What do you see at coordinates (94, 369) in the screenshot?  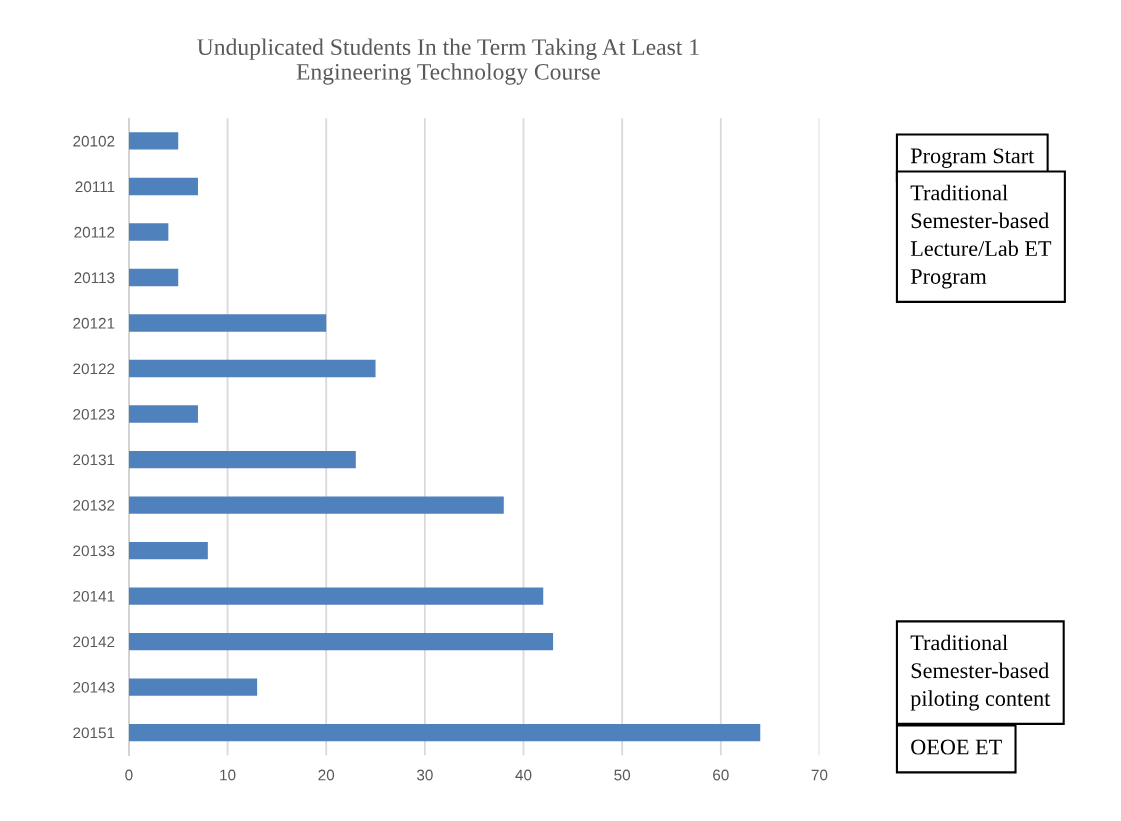 I see `y-tick-label: 20122` at bounding box center [94, 369].